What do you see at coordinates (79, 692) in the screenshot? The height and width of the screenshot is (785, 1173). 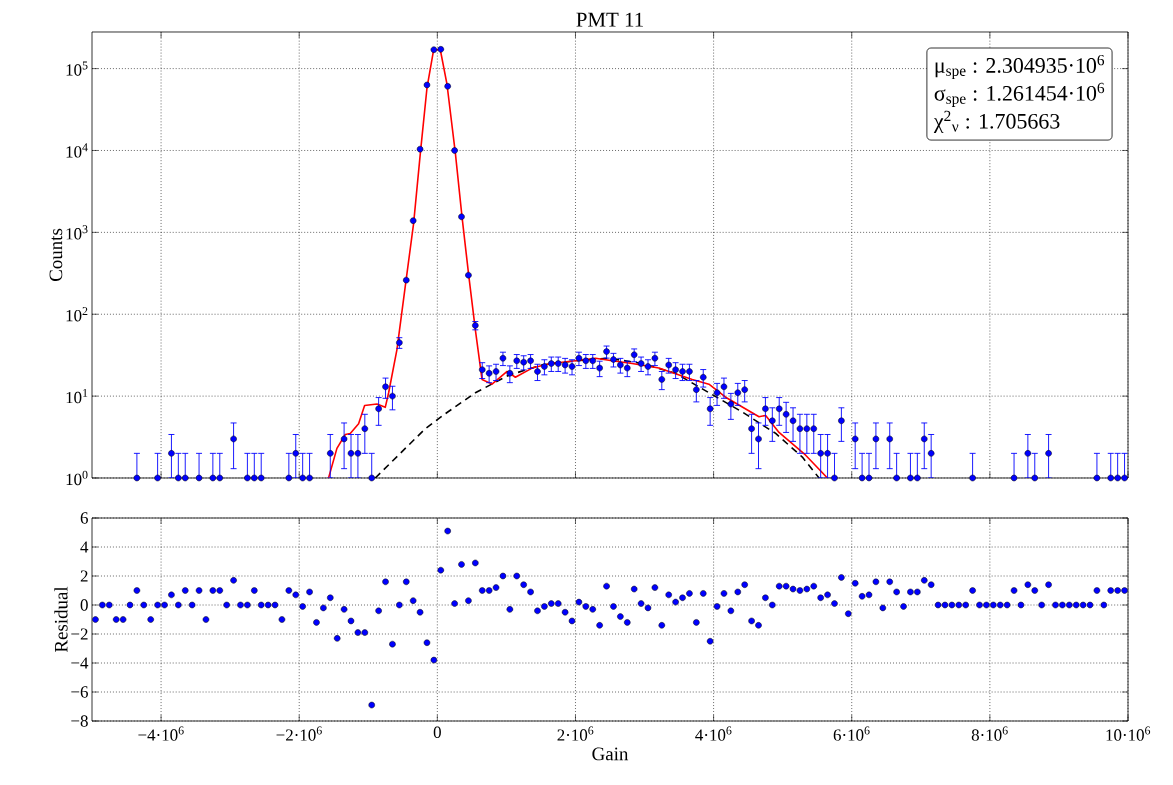 I see `y-tick-label: −6` at bounding box center [79, 692].